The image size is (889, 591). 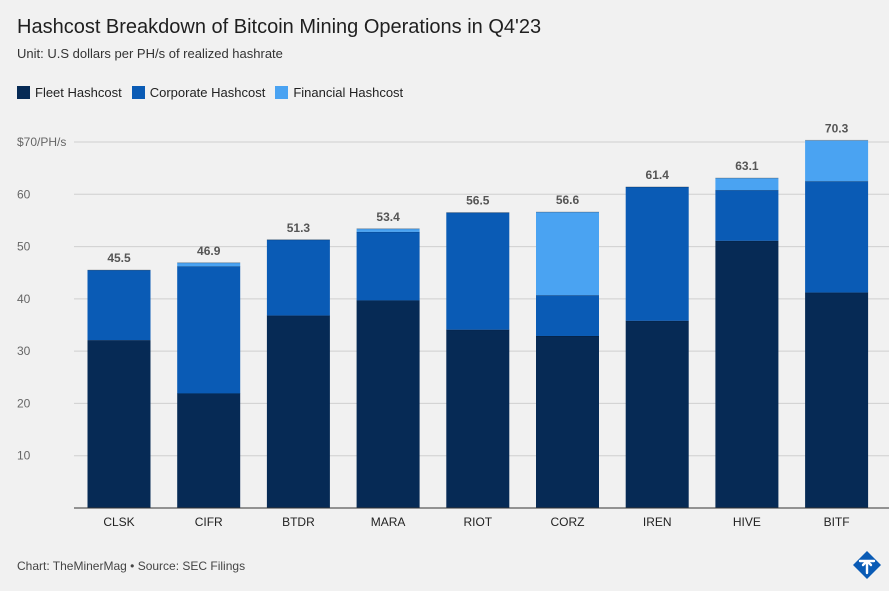 I want to click on legend-swatch-financial, so click(x=282, y=92).